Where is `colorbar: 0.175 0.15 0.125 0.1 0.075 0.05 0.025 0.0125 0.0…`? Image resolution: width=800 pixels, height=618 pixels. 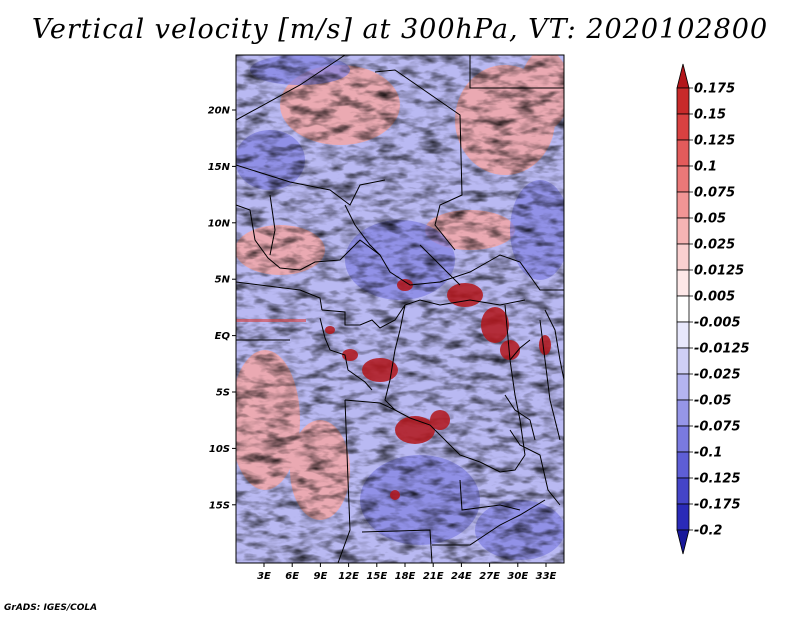 colorbar: 0.175 0.15 0.125 0.1 0.075 0.05 0.025 0.0125 0.0… is located at coordinates (713, 309).